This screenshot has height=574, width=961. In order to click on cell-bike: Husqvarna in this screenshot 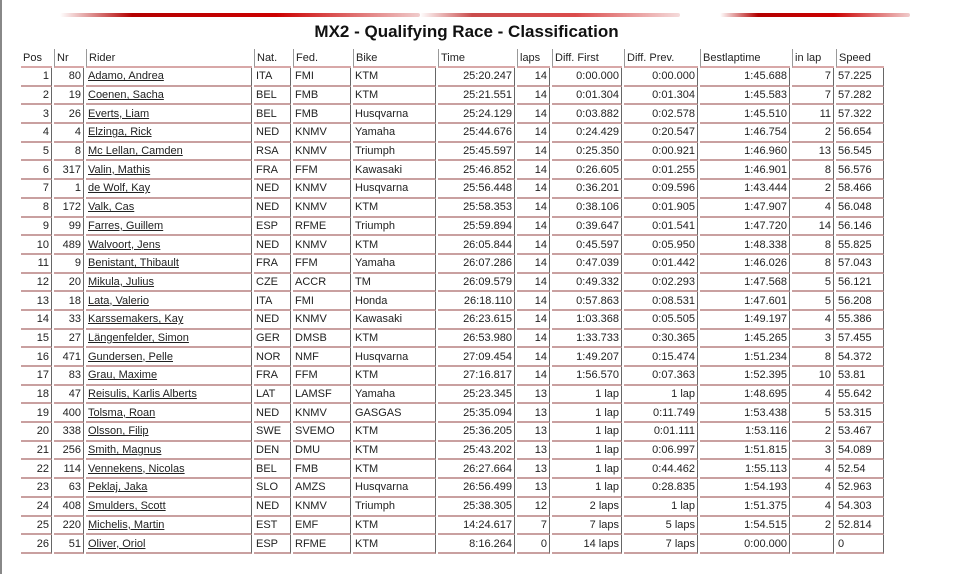, I will do `click(394, 115)`.